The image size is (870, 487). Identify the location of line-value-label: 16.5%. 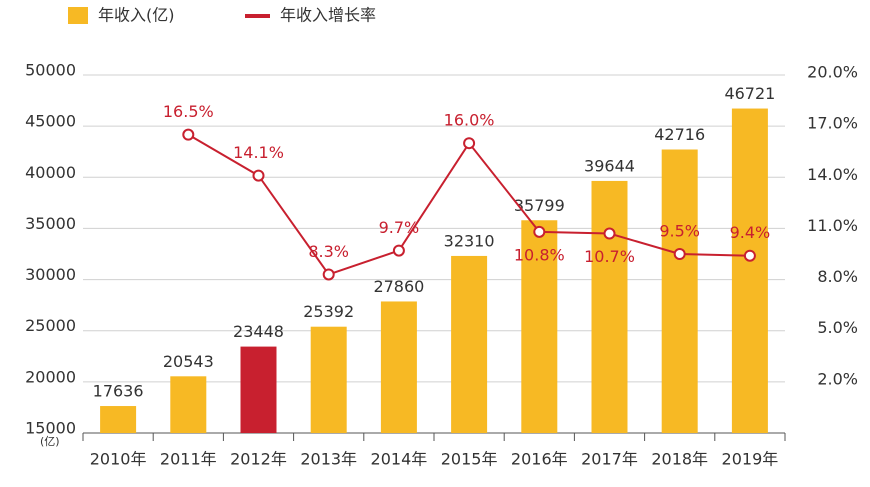
(188, 111).